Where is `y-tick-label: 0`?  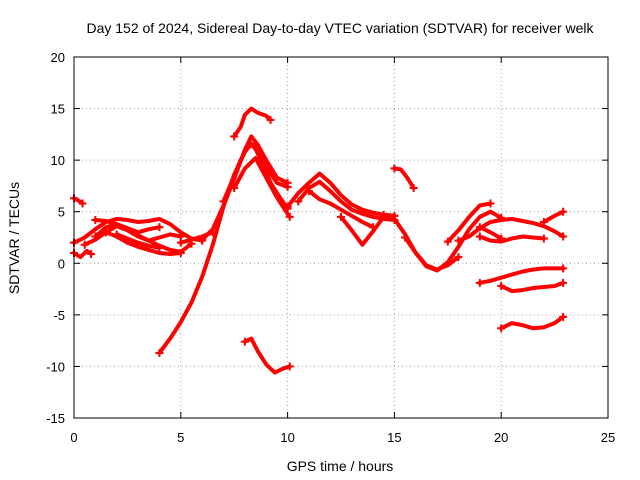
y-tick-label: 0 is located at coordinates (61, 263).